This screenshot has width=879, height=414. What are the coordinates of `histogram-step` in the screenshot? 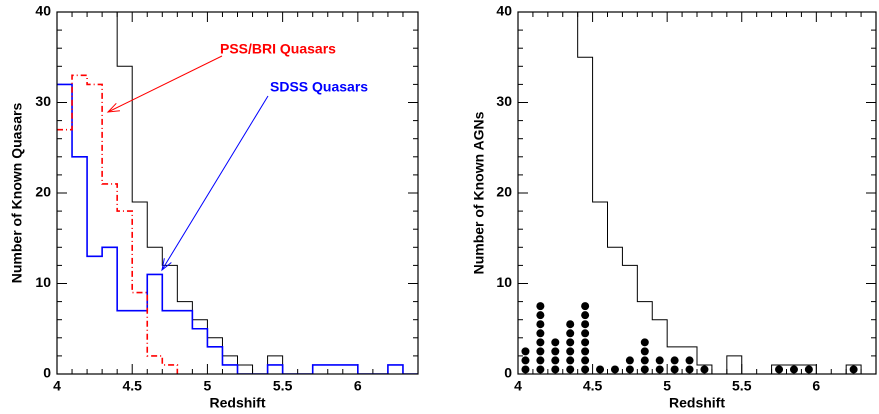 It's located at (118, 224).